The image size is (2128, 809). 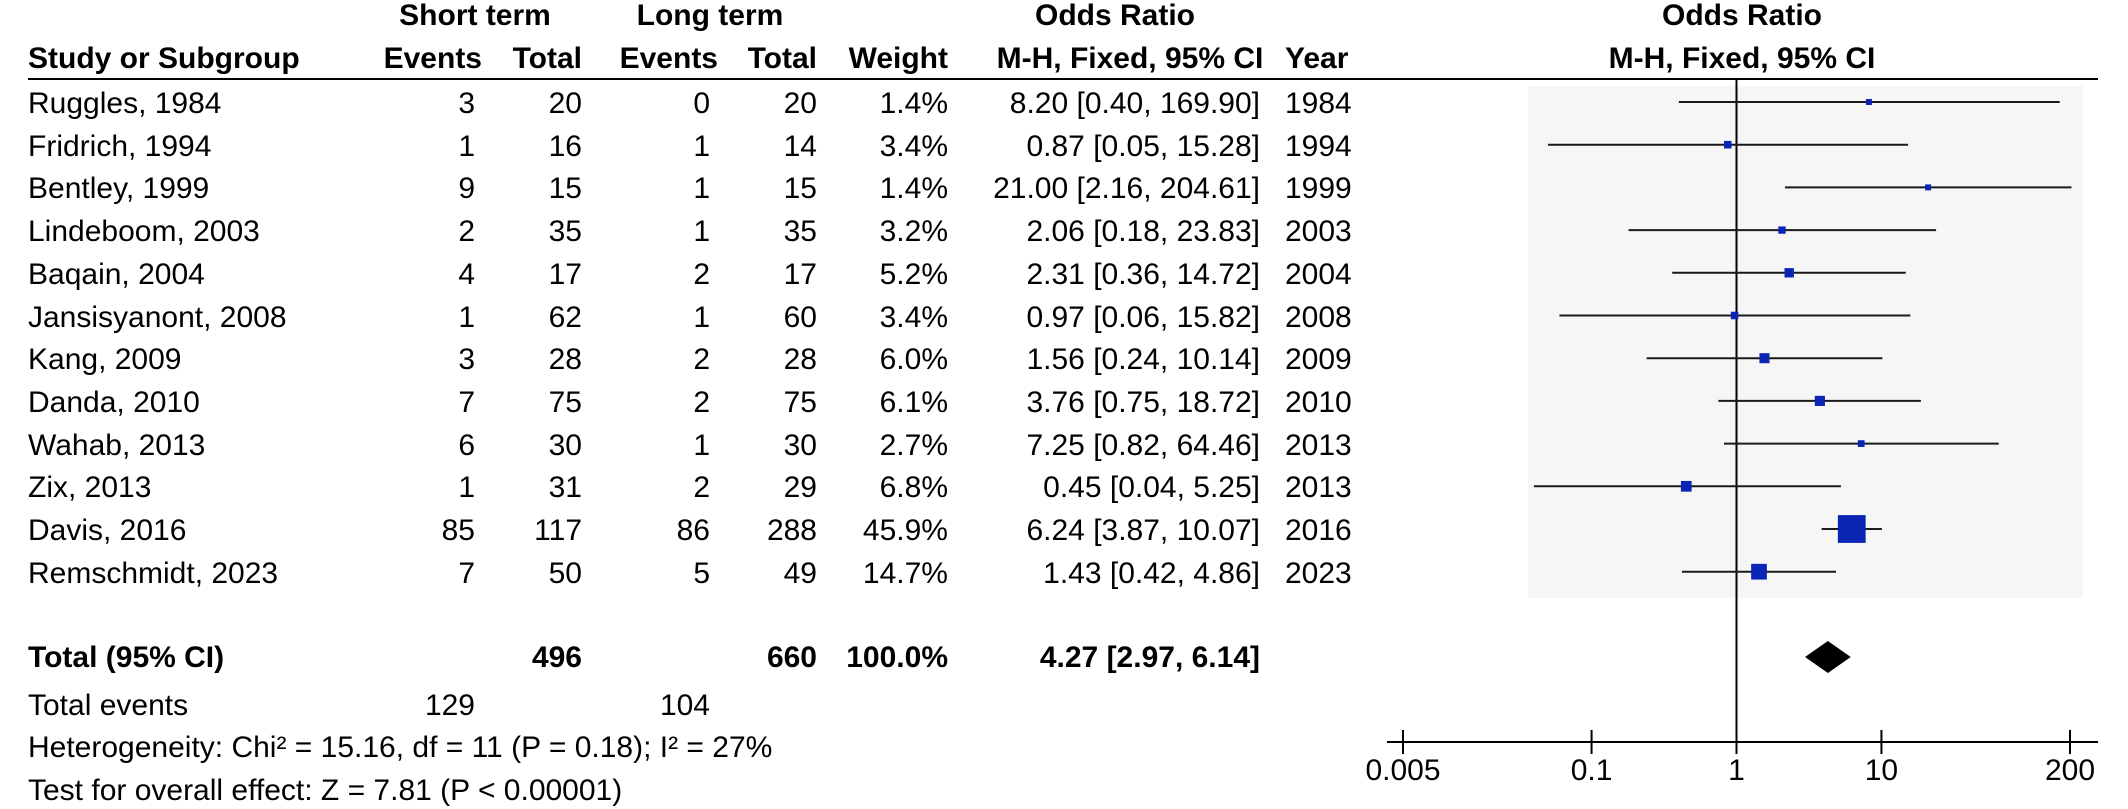 What do you see at coordinates (1736, 770) in the screenshot?
I see `x-tick-label: 1` at bounding box center [1736, 770].